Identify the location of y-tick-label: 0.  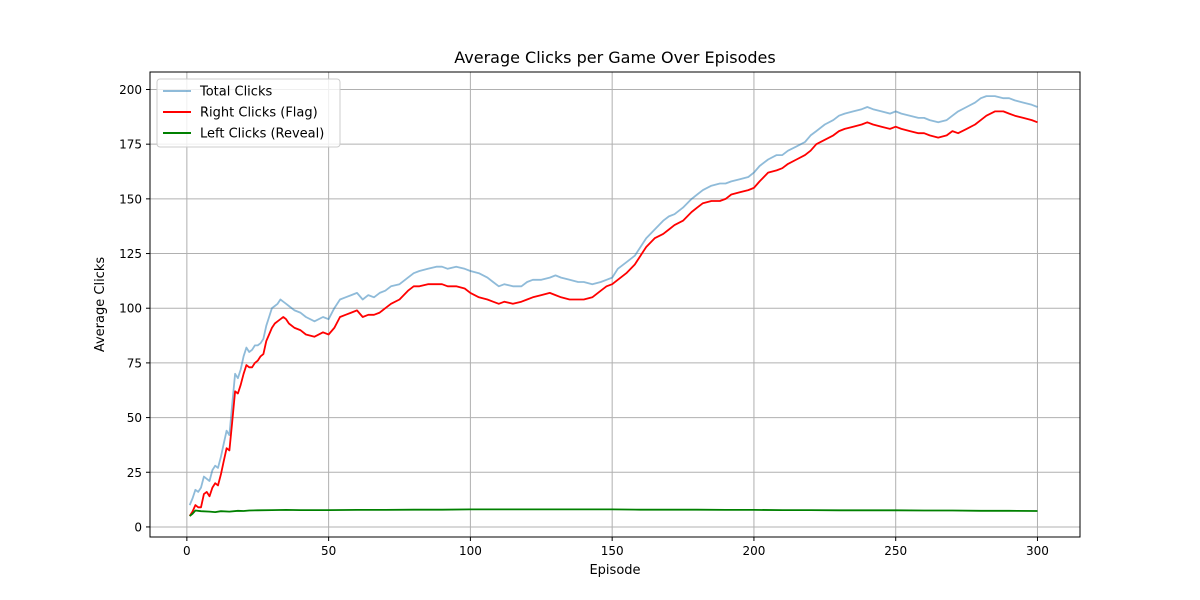
(138, 527).